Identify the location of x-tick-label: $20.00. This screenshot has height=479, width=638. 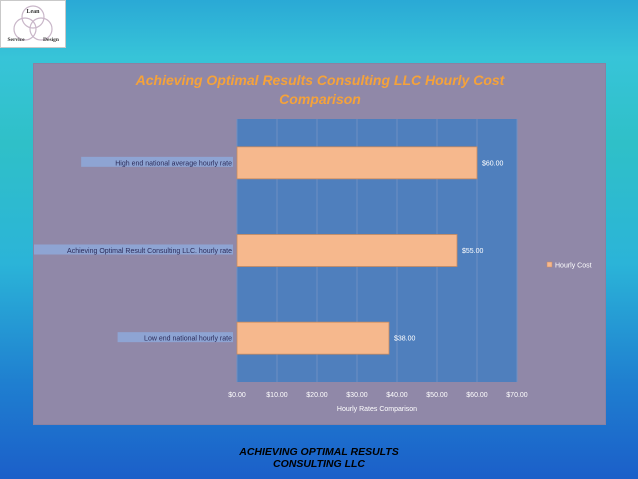
(317, 395).